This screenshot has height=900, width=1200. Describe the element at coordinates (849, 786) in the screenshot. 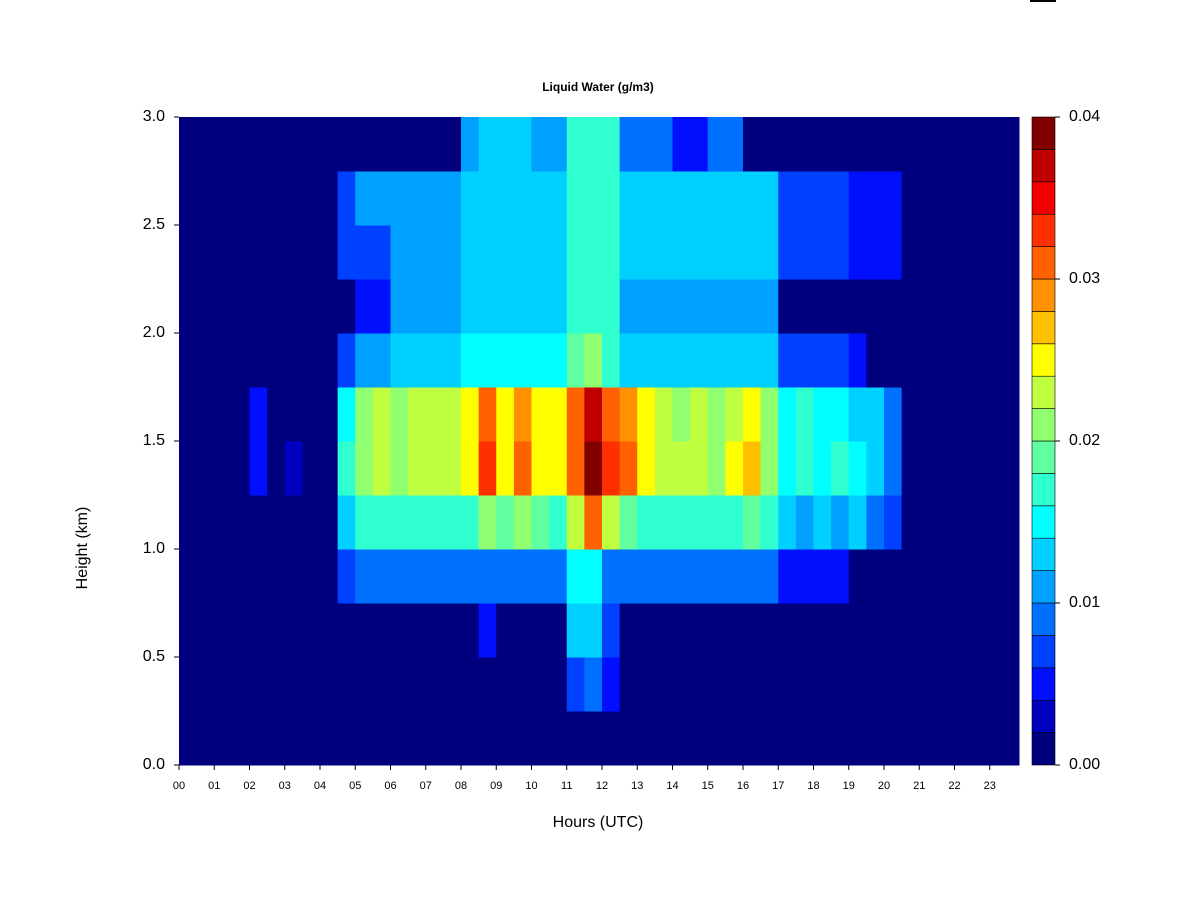

I see `x-tick-label: 19` at that location.